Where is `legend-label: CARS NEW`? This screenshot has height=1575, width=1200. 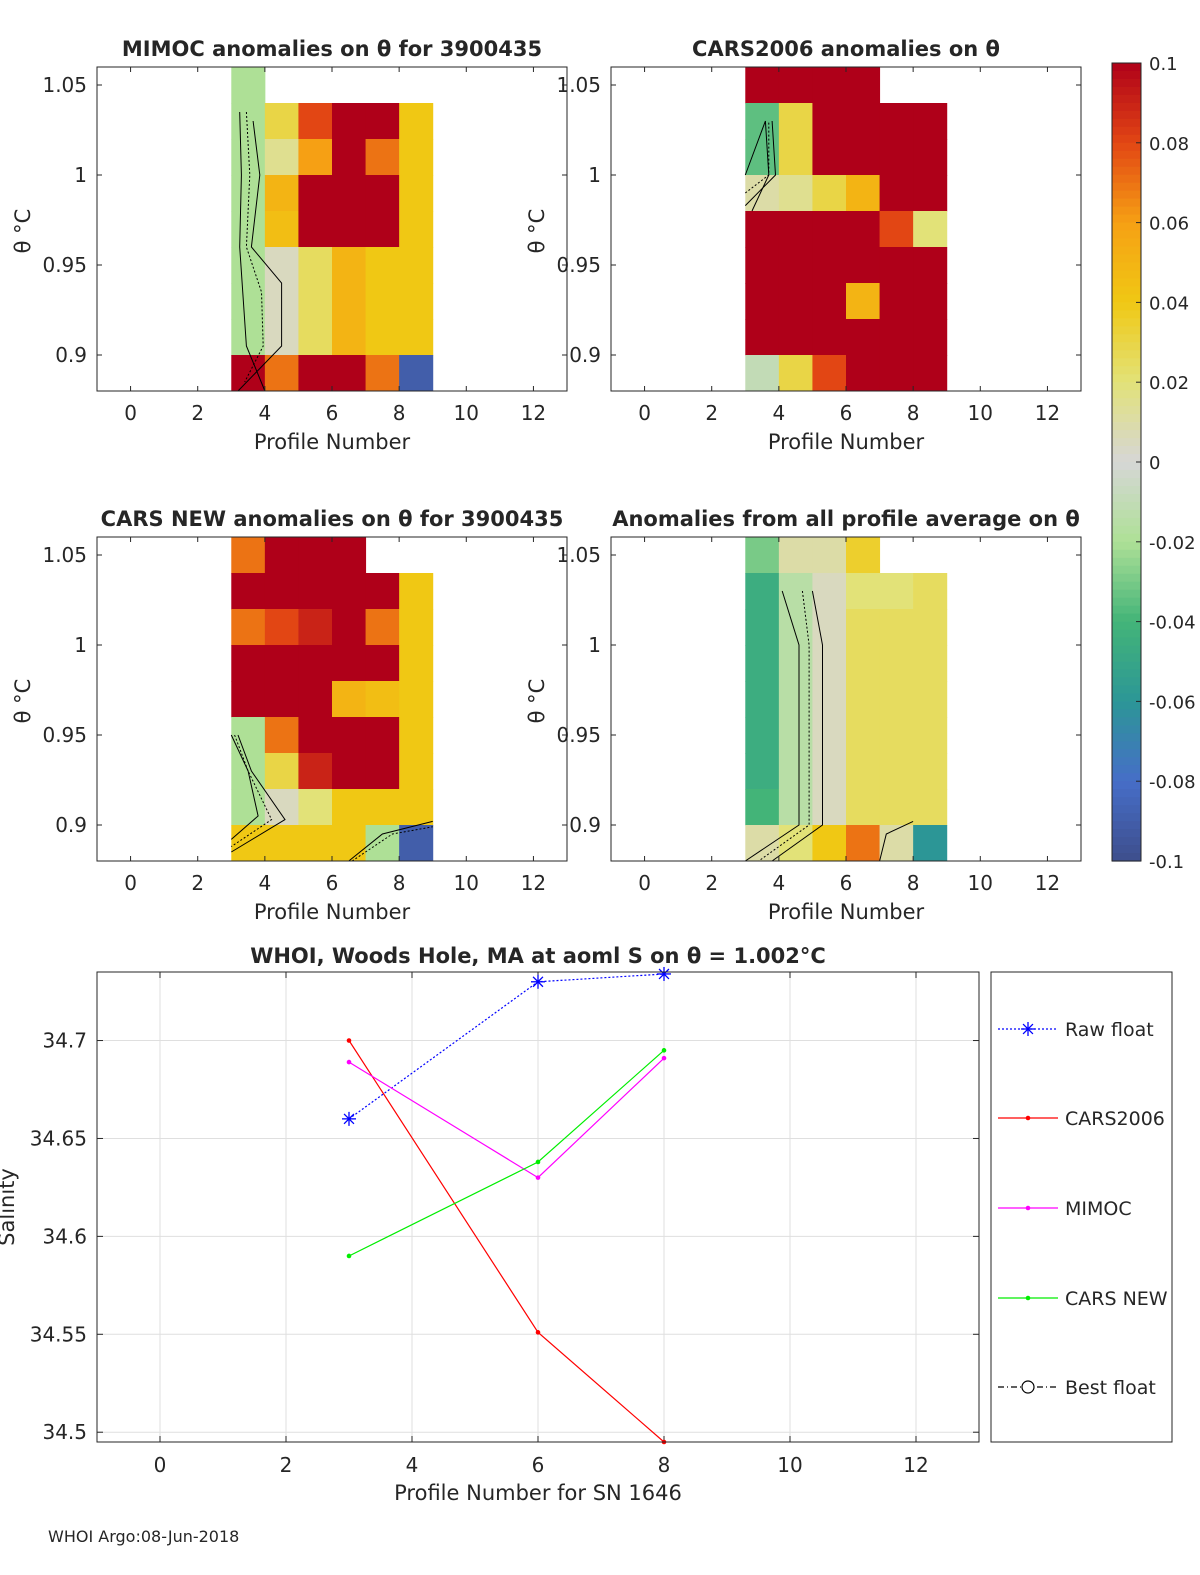
legend-label: CARS NEW is located at coordinates (1116, 1299).